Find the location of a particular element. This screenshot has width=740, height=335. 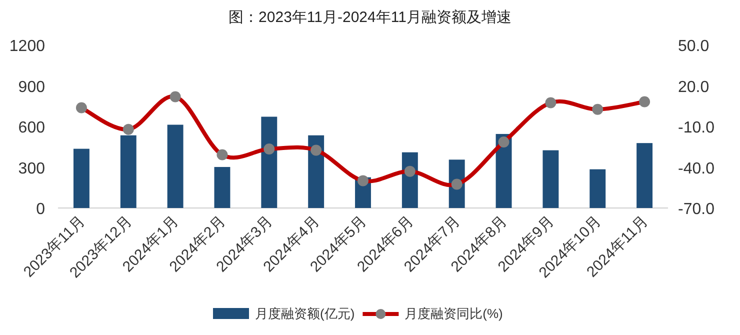

legend-label: 月度融资额(亿元) is located at coordinates (305, 313).